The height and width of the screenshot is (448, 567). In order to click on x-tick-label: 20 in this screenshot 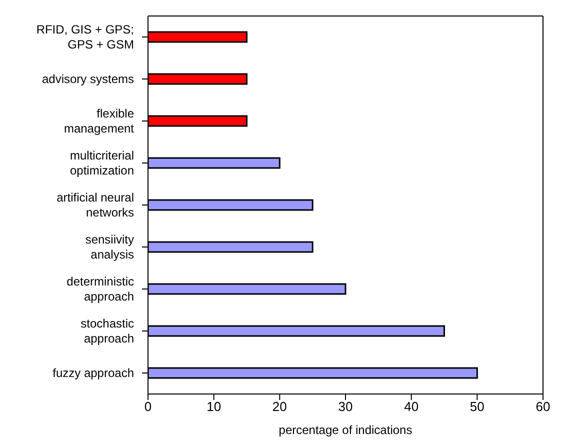, I will do `click(279, 406)`.